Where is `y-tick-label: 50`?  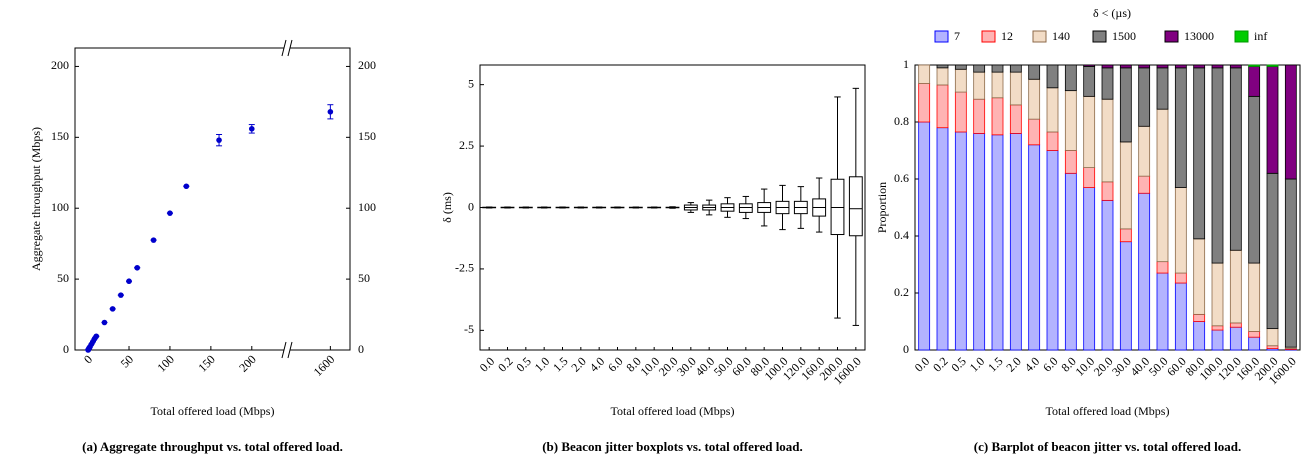 y-tick-label: 50 is located at coordinates (63, 278).